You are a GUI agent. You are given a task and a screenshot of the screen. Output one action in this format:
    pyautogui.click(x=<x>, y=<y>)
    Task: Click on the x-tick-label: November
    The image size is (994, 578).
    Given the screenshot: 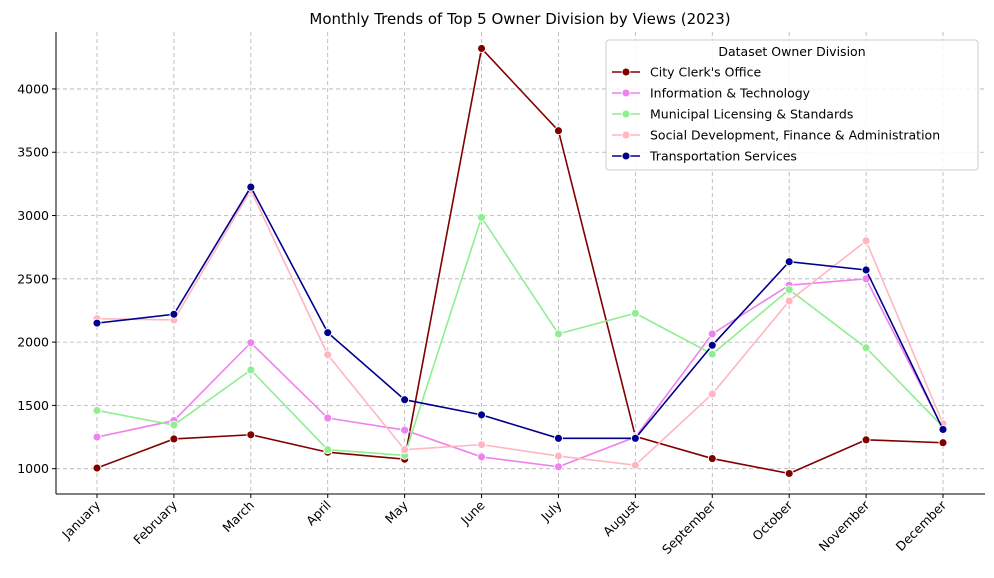 What is the action you would take?
    pyautogui.click(x=844, y=525)
    